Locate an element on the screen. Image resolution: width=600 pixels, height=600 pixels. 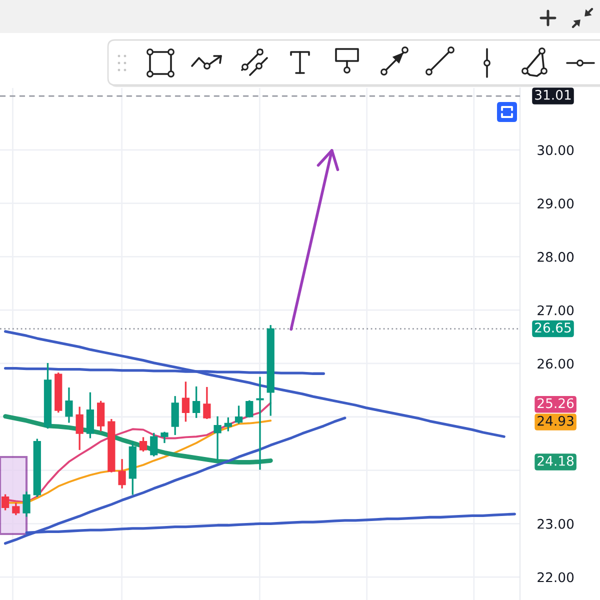
y-tick-label: 28.00 is located at coordinates (556, 257).